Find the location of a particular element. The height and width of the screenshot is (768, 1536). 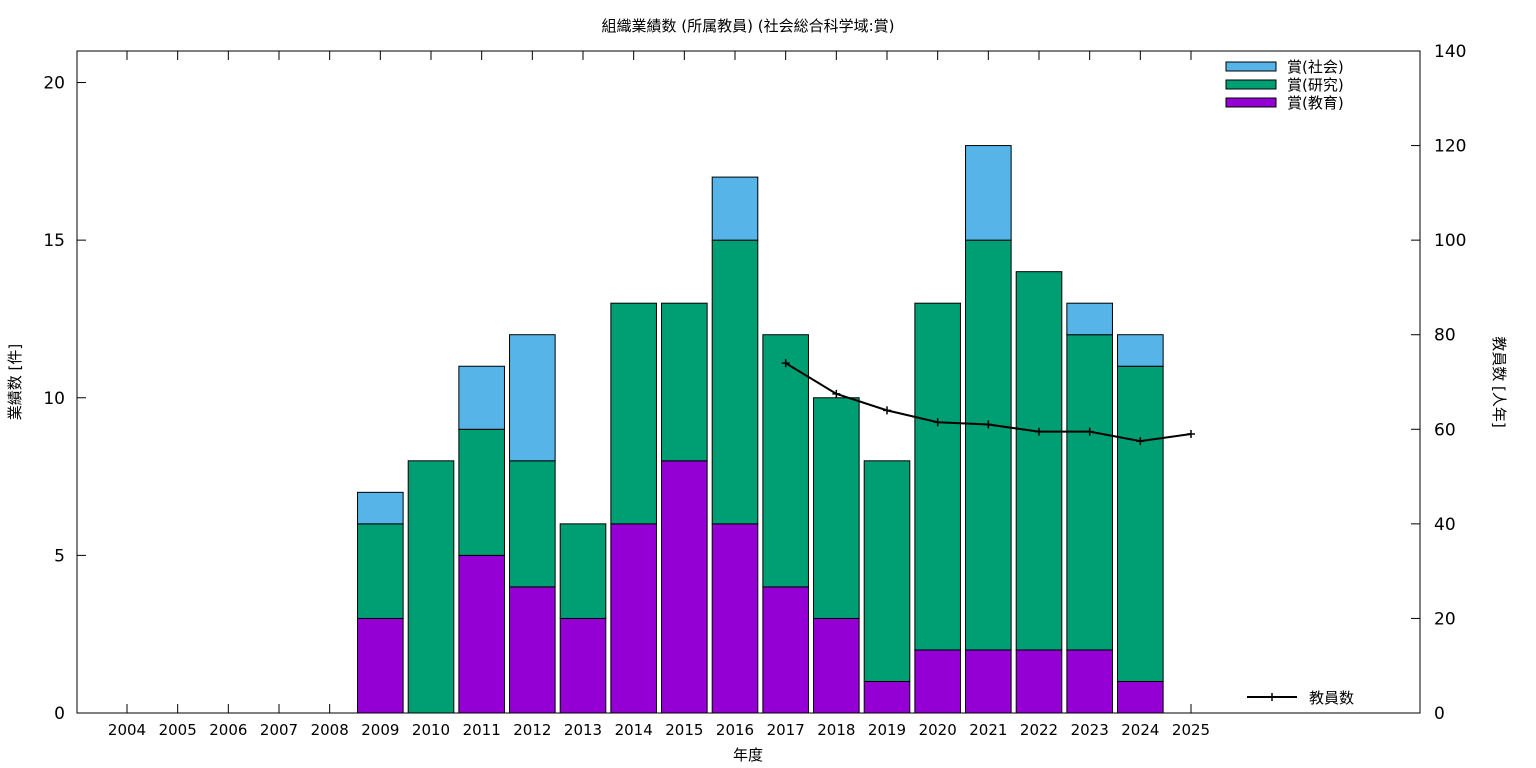

x-tick-label: 2021 is located at coordinates (988, 730).